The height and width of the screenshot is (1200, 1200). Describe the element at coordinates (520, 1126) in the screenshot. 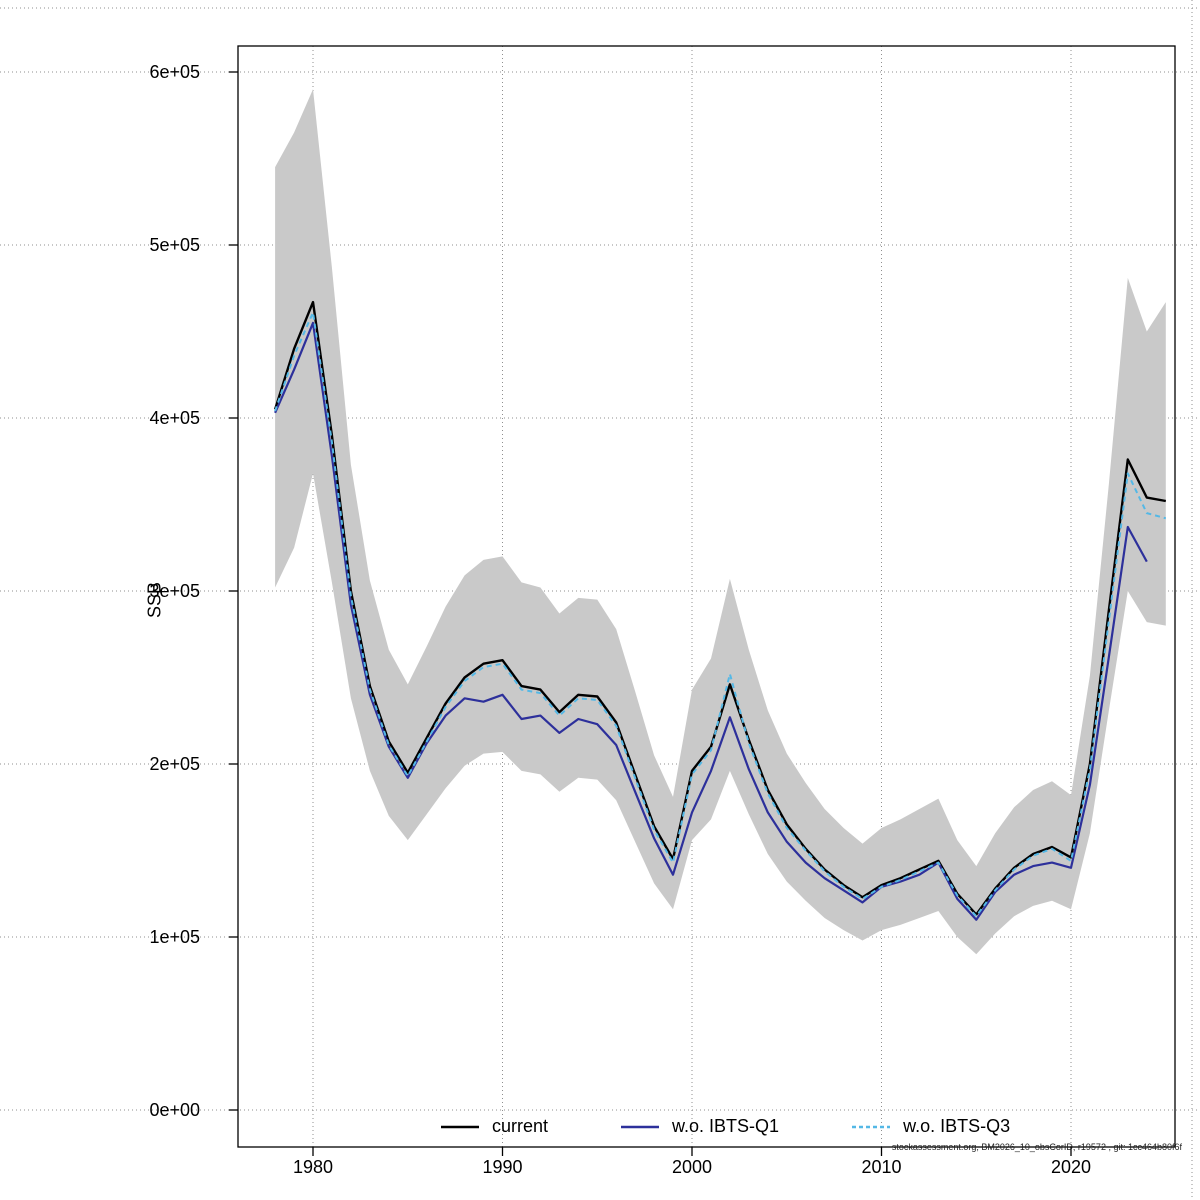

I see `legend-label-current: current` at that location.